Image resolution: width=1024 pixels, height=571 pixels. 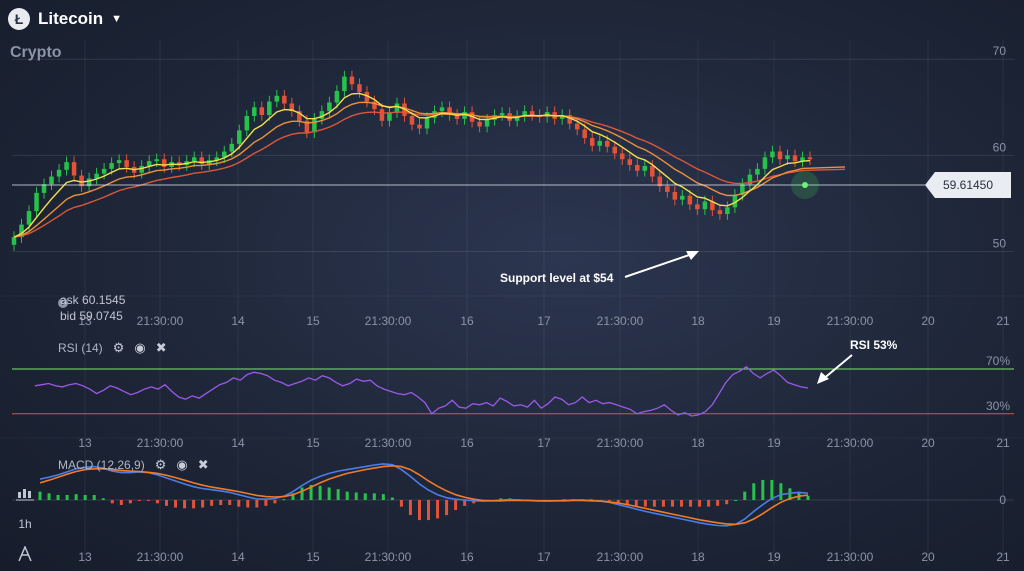 I want to click on bid-value: 59.0745, so click(x=101, y=316).